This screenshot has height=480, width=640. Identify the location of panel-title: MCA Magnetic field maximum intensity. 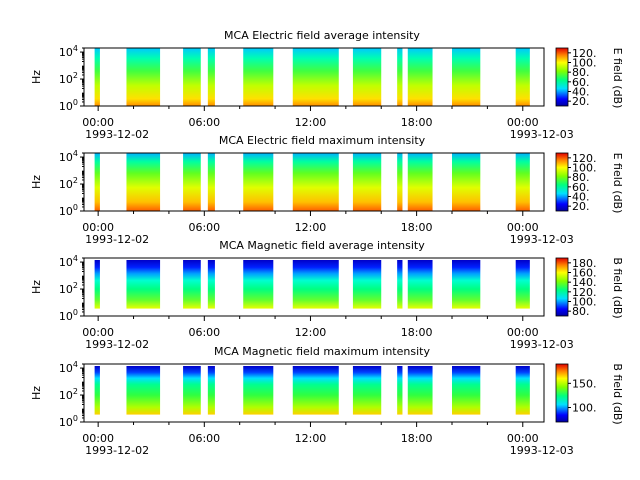
(322, 351).